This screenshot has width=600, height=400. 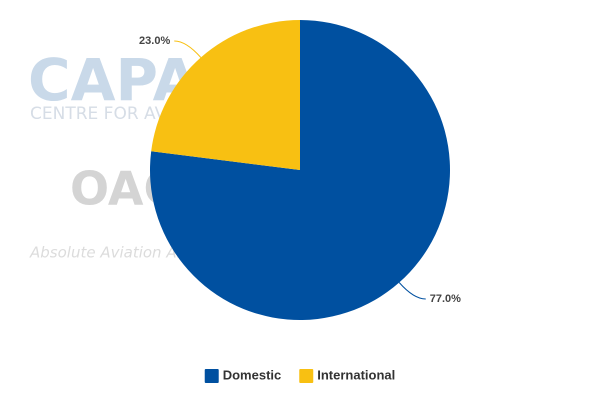 I want to click on legend-label: International, so click(x=356, y=374).